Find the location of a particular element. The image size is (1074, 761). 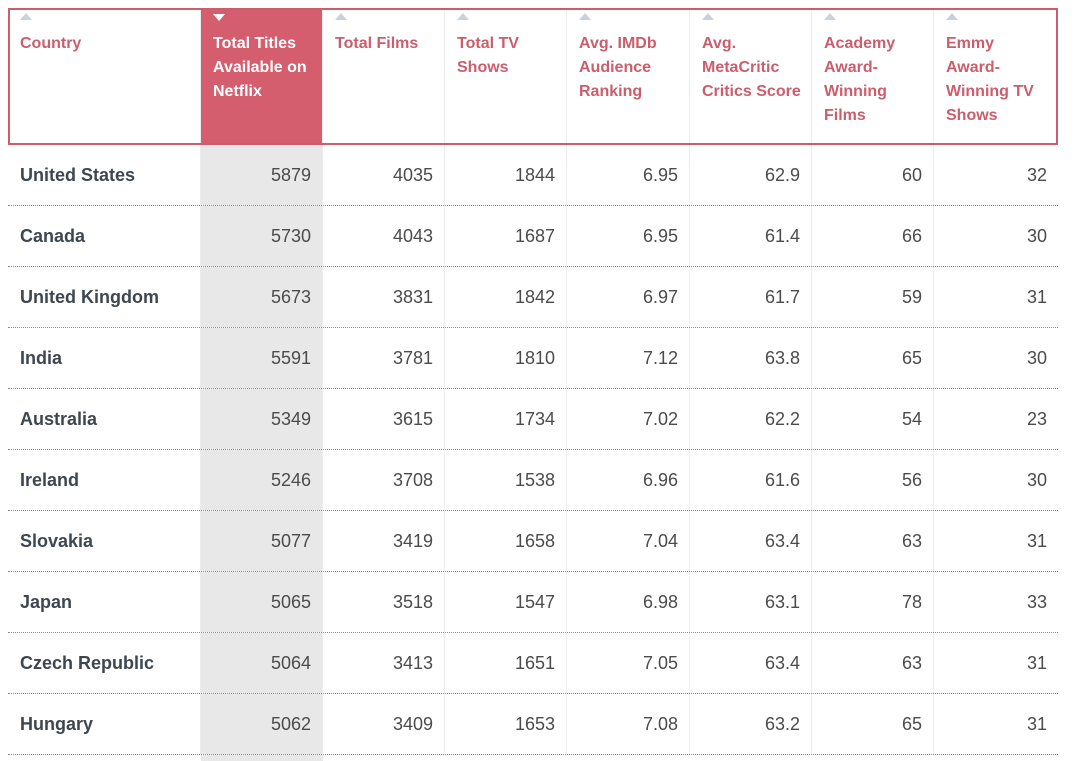

cell-imdb-ranking: 6.97 is located at coordinates (628, 297).